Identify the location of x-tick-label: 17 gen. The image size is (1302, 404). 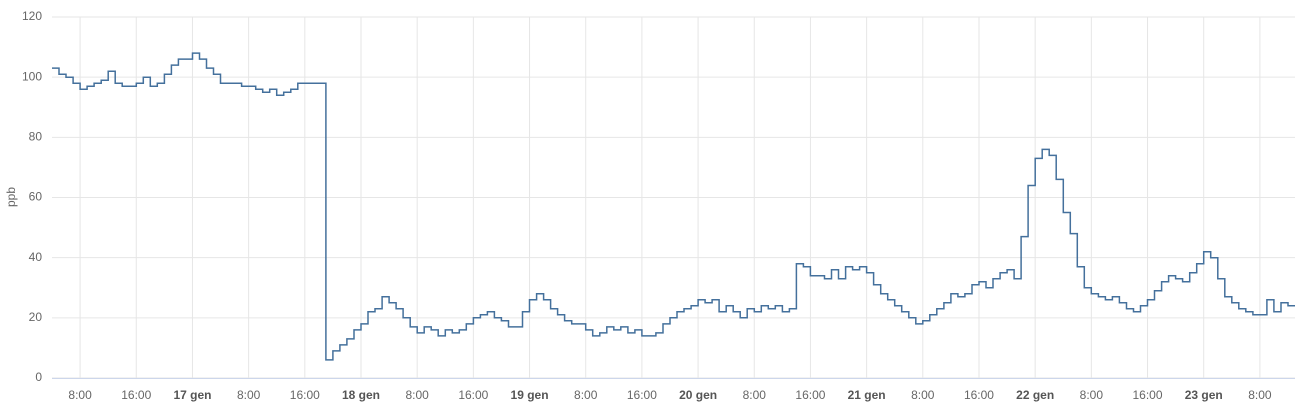
(192, 395).